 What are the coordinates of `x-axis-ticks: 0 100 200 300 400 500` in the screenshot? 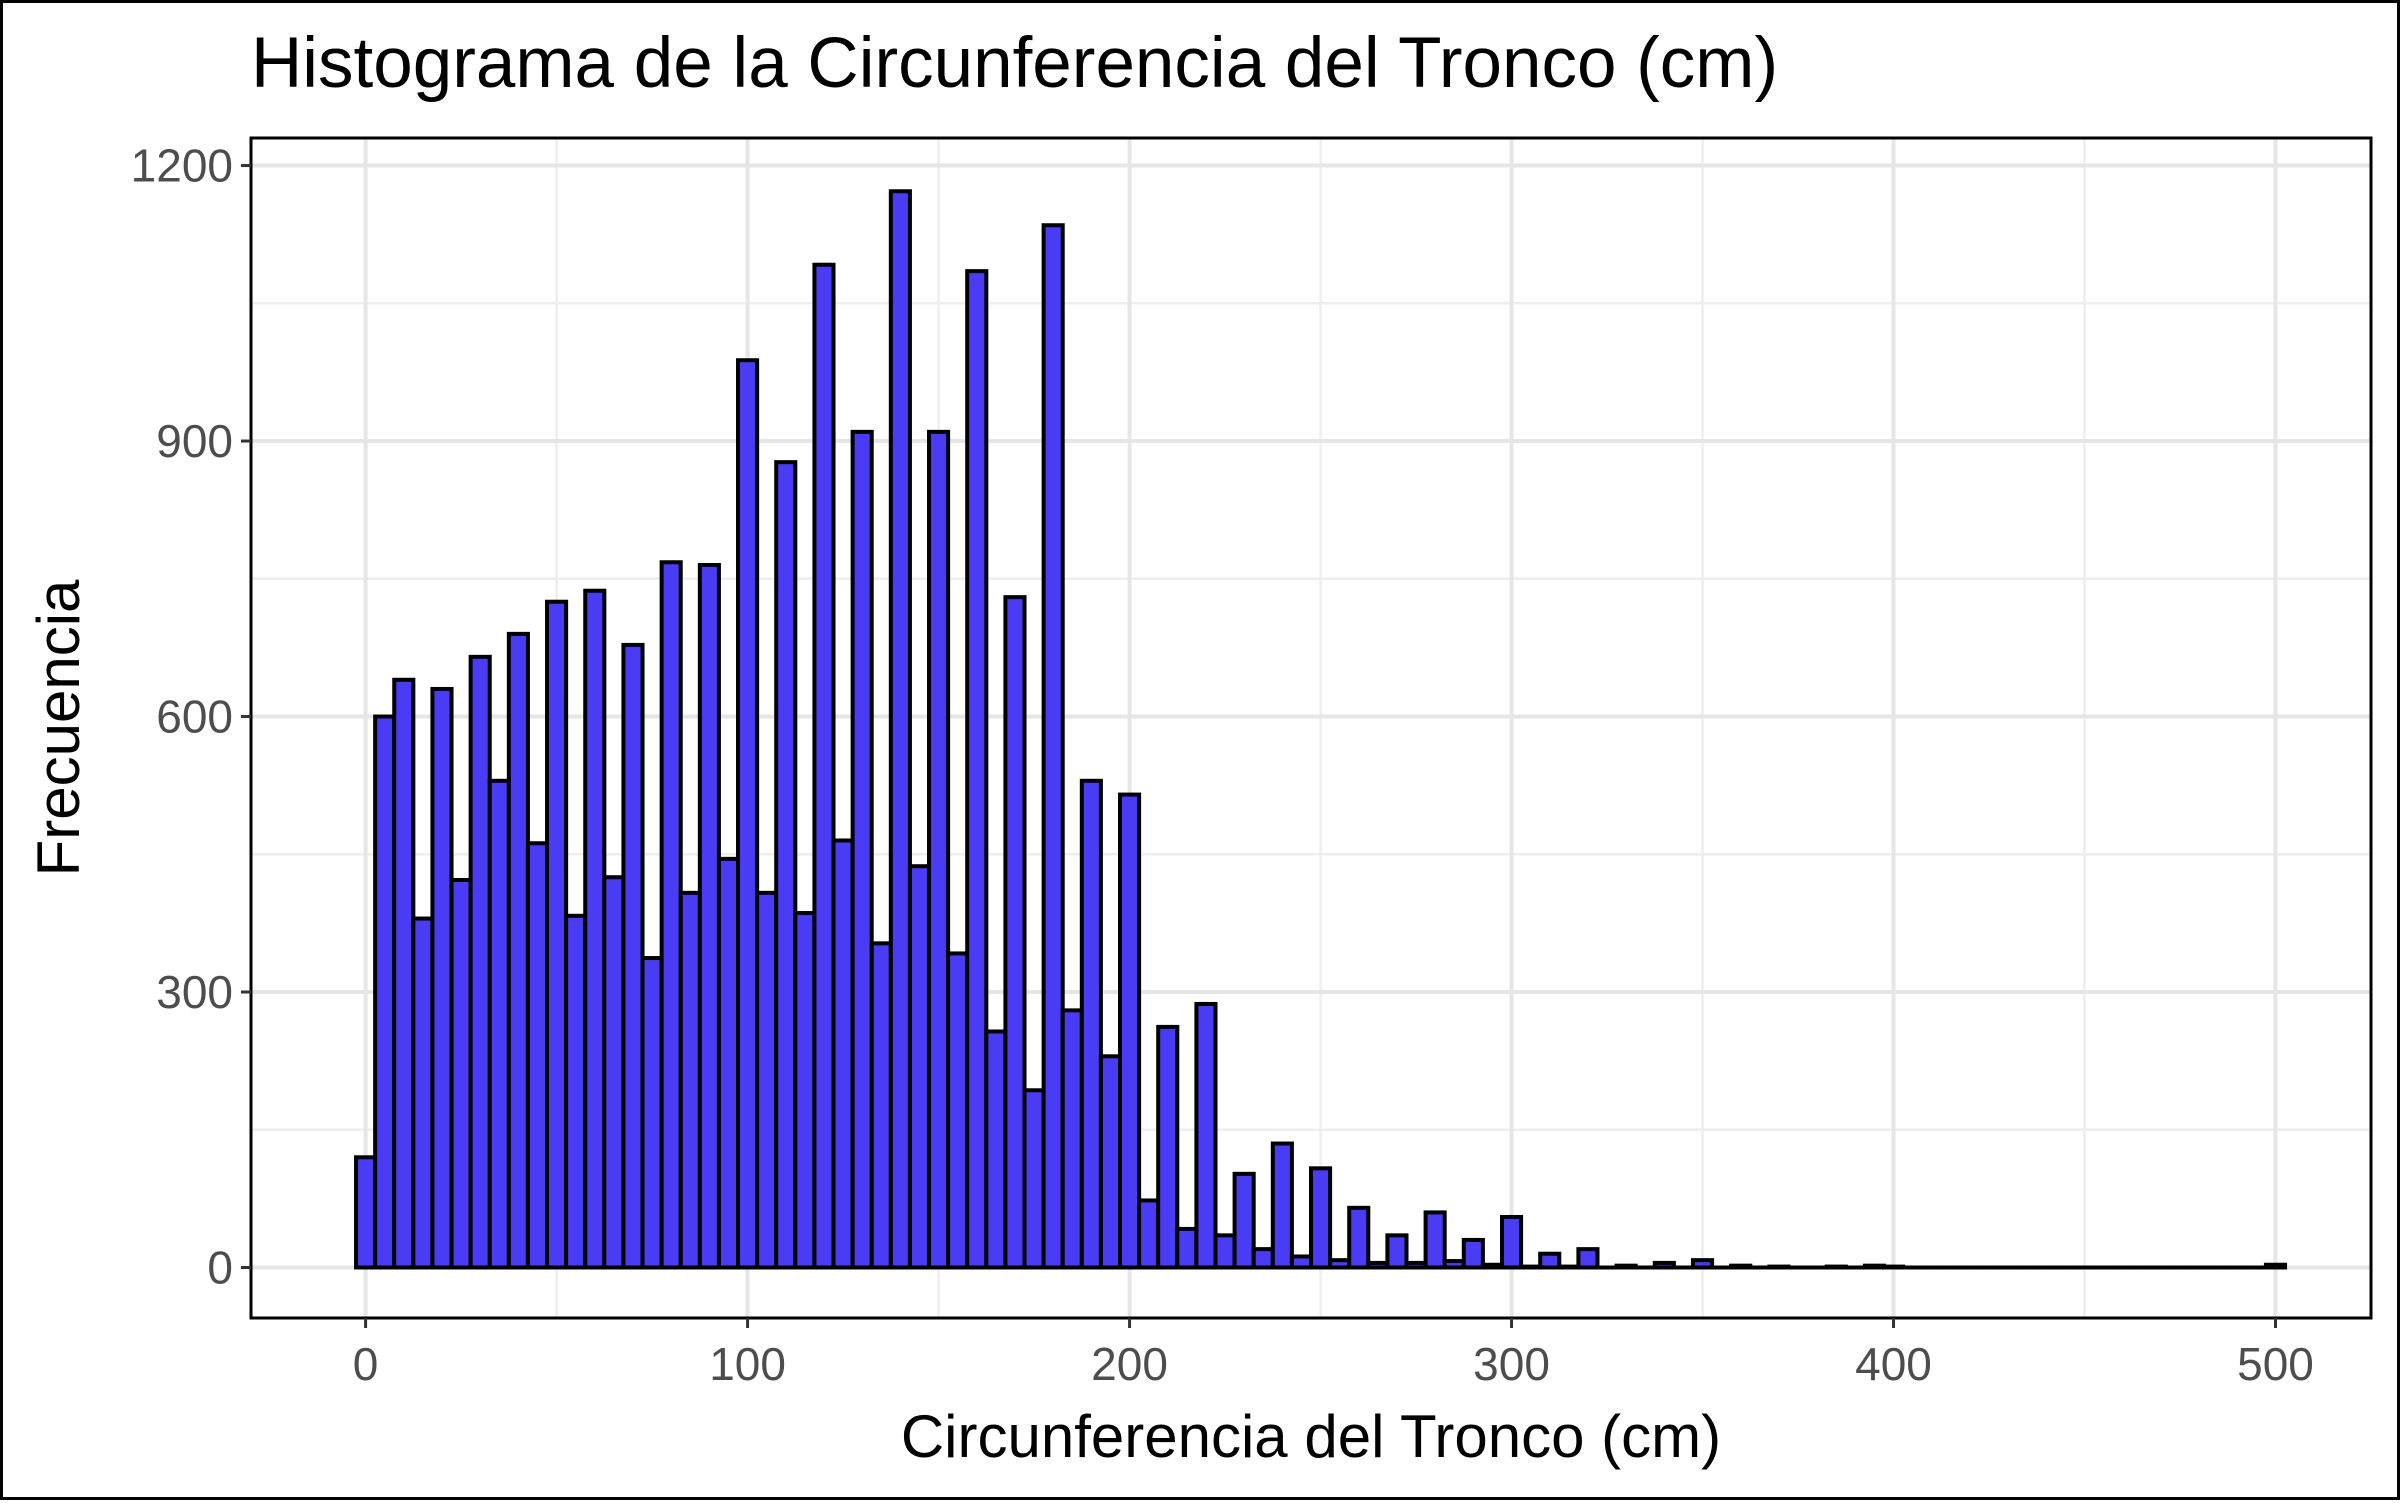 It's located at (1333, 1354).